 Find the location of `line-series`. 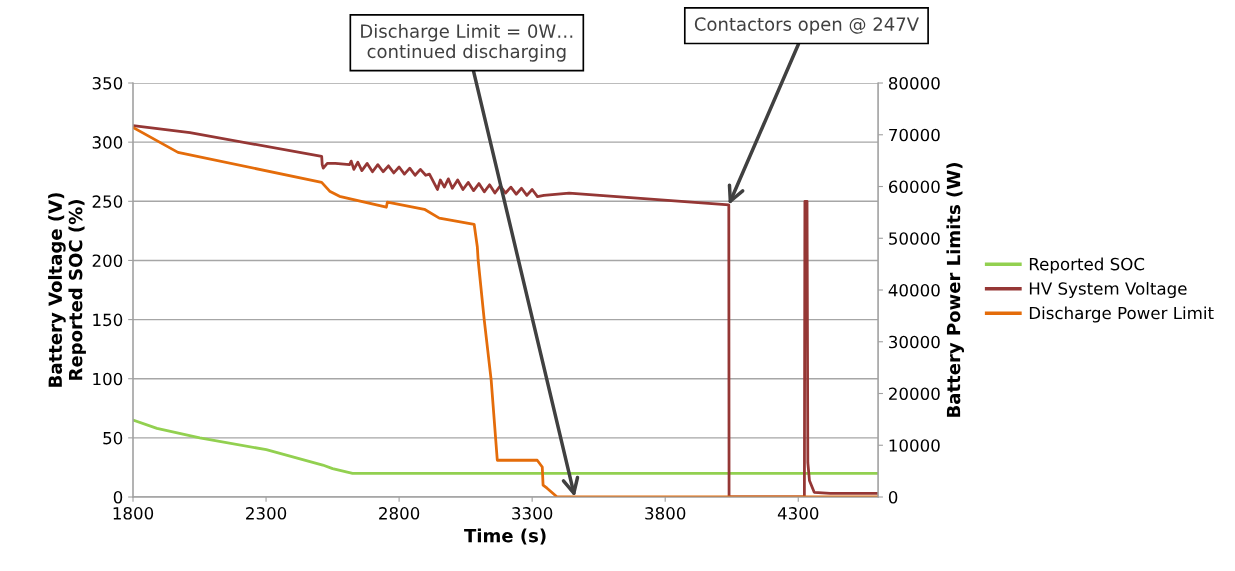

line-series is located at coordinates (506, 446).